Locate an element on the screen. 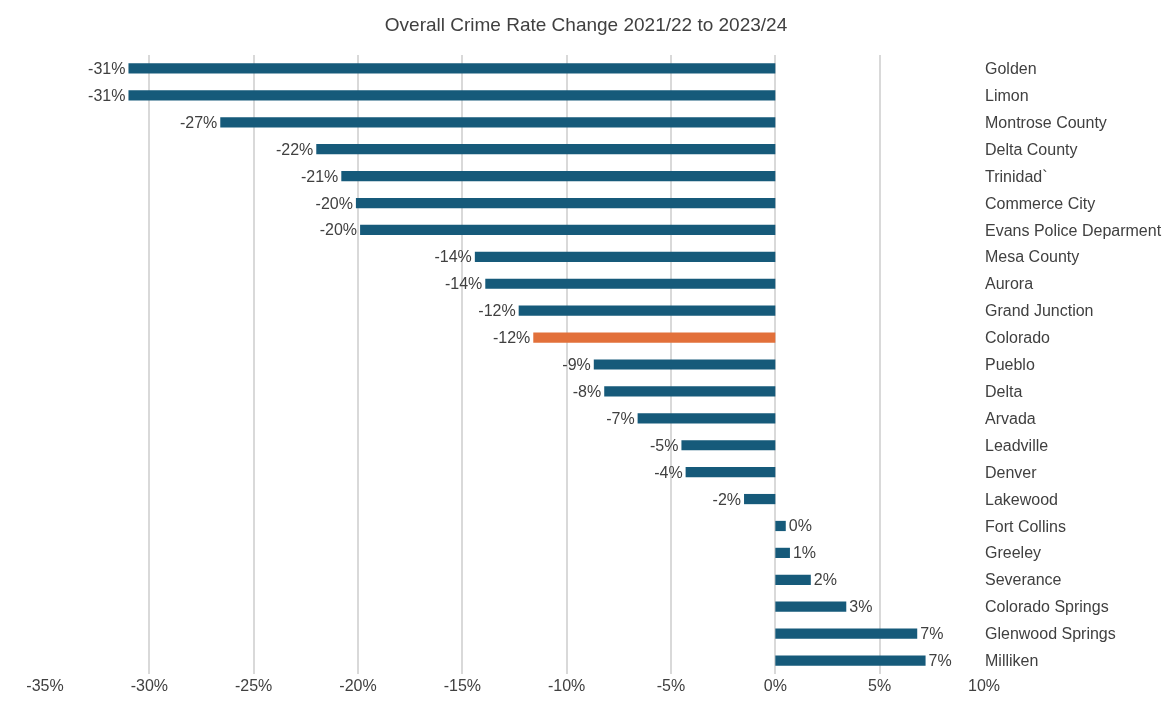  data-label: 0% is located at coordinates (800, 526).